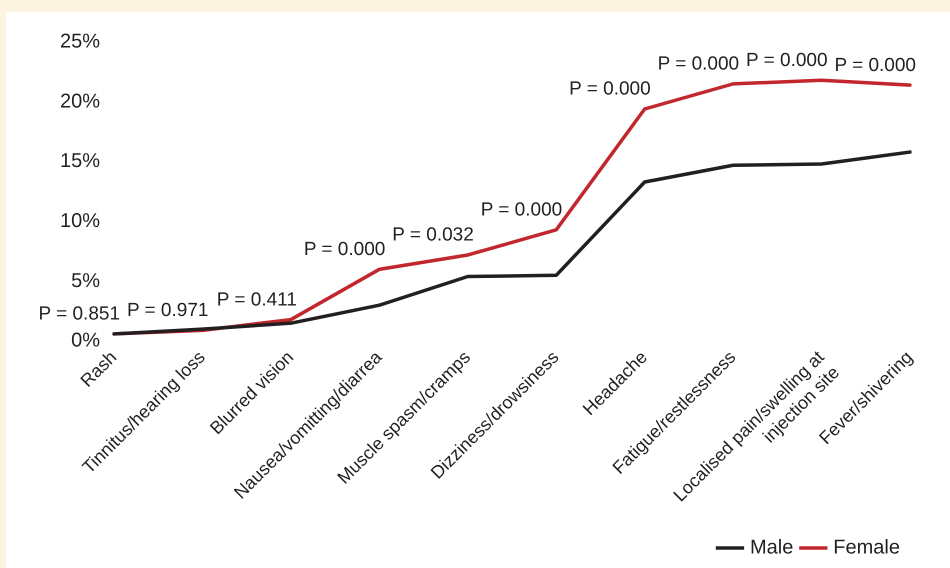  What do you see at coordinates (866, 547) in the screenshot?
I see `legend-label: Female` at bounding box center [866, 547].